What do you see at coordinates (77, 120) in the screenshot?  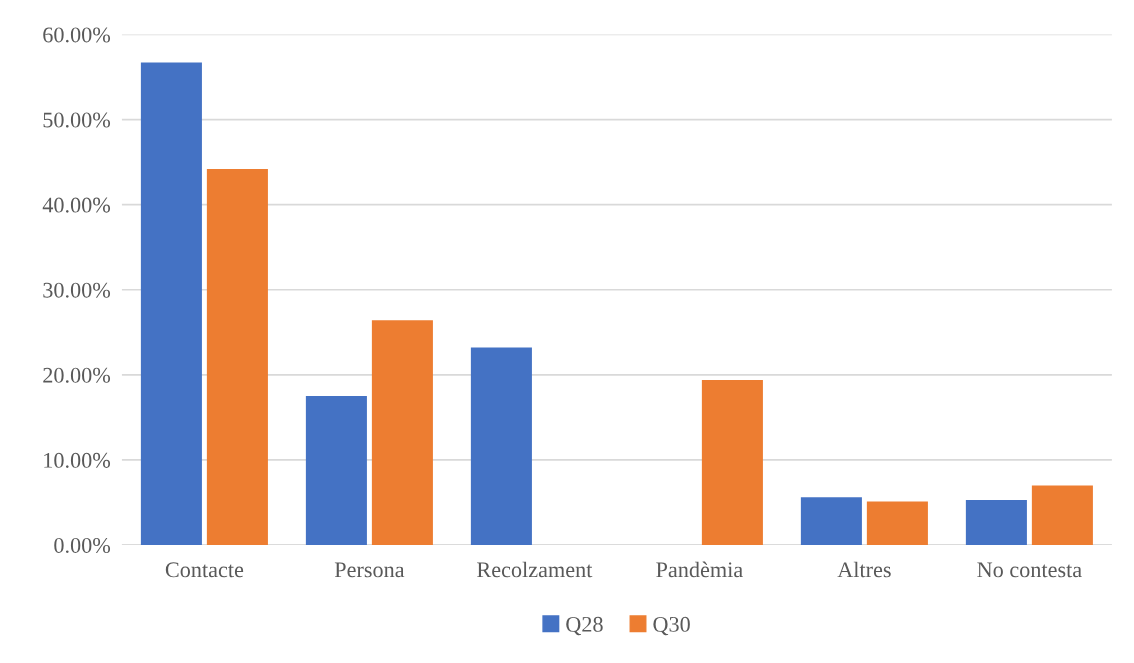 I see `y-tick-label: 50.00%` at bounding box center [77, 120].